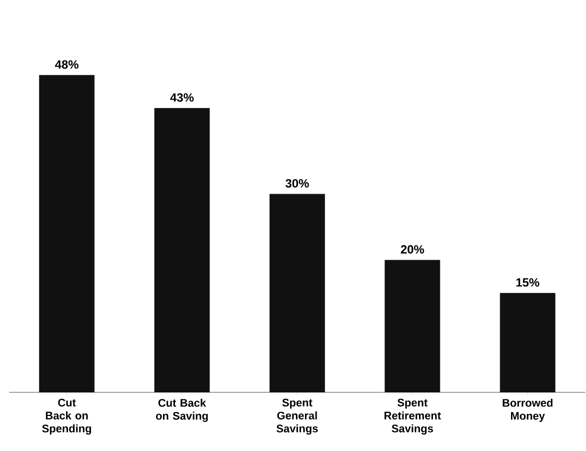  What do you see at coordinates (527, 410) in the screenshot?
I see `x-tick-label: Borrowed Money` at bounding box center [527, 410].